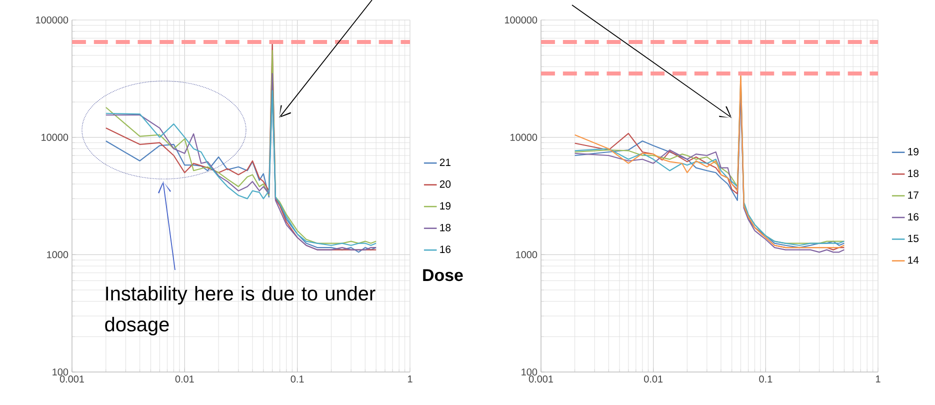 Image resolution: width=935 pixels, height=405 pixels. Describe the element at coordinates (445, 162) in the screenshot. I see `legend-label: 21` at that location.